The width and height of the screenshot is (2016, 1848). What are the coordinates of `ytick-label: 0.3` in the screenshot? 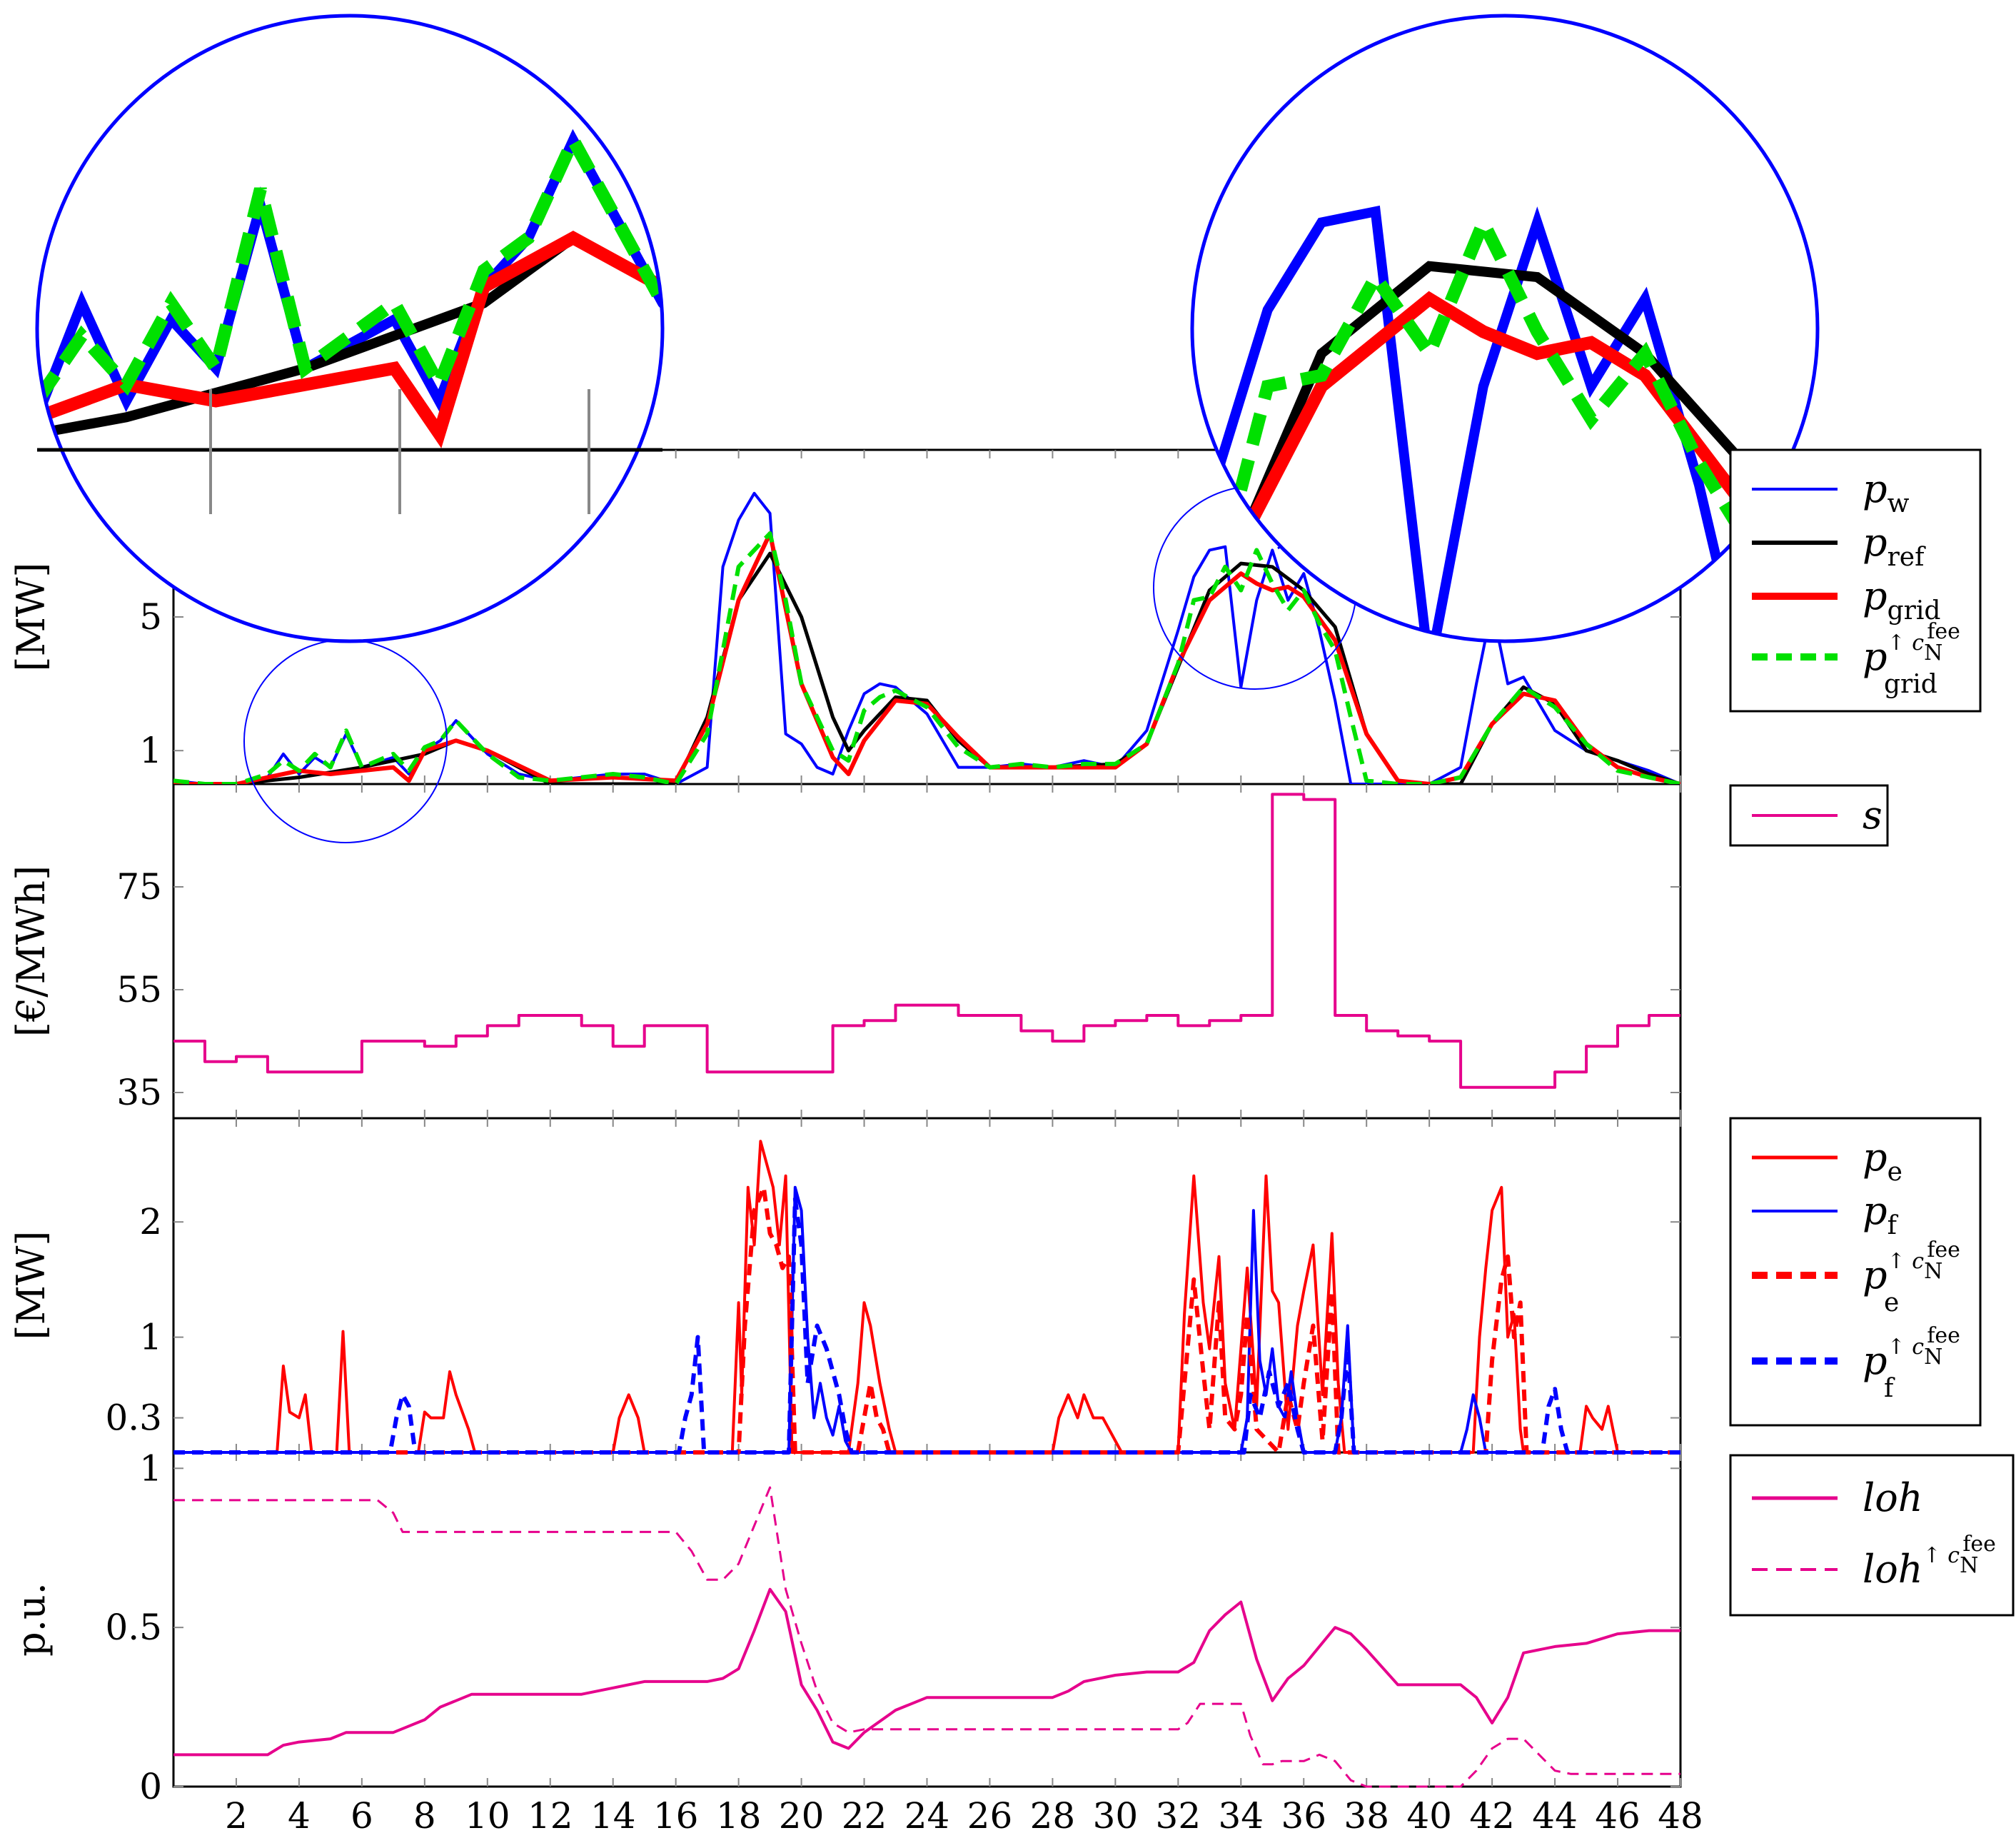 It's located at (133, 1418).